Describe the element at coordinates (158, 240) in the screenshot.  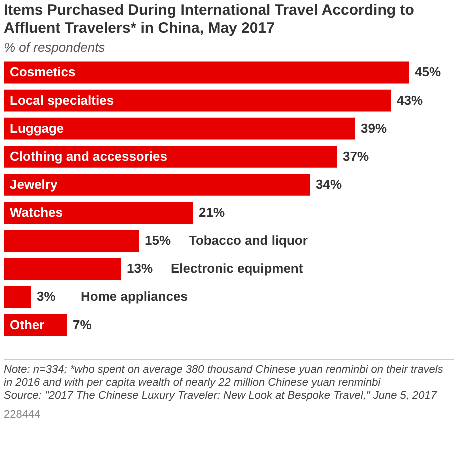
I see `data-label: 15%` at that location.